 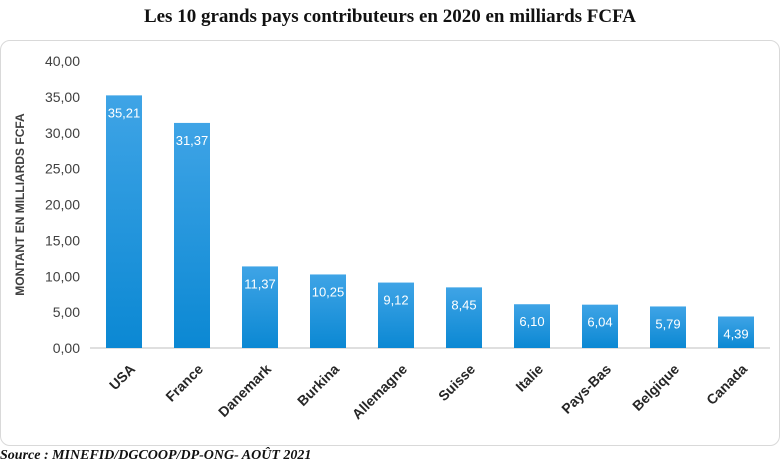 I want to click on category-label: Italie, so click(x=529, y=378).